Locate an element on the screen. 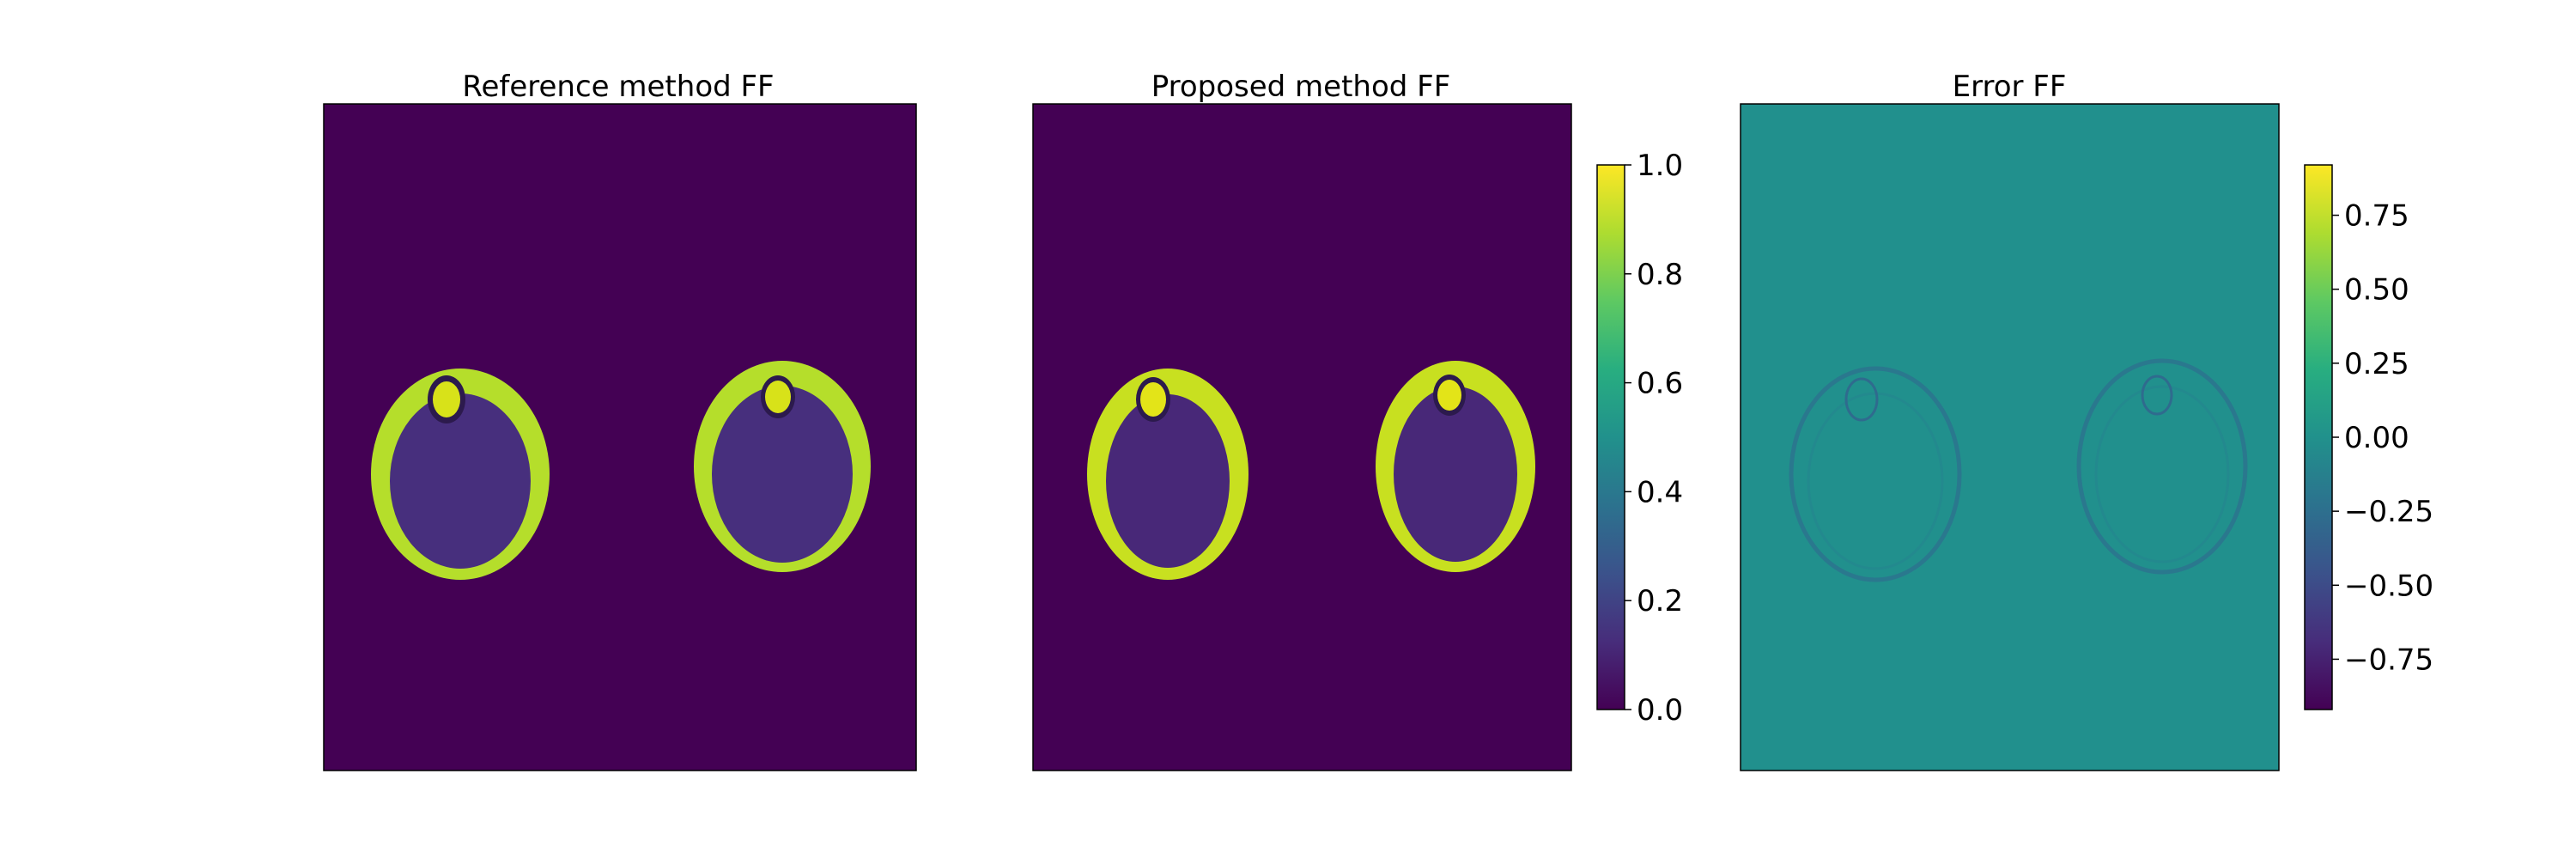 The image size is (2576, 859). panel-title-error: Error FF is located at coordinates (2010, 87).